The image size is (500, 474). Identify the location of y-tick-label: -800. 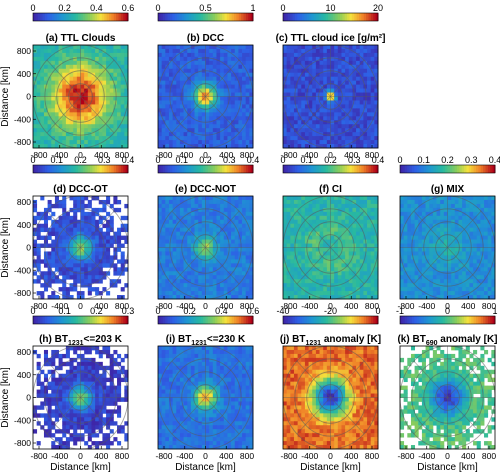
(22, 142).